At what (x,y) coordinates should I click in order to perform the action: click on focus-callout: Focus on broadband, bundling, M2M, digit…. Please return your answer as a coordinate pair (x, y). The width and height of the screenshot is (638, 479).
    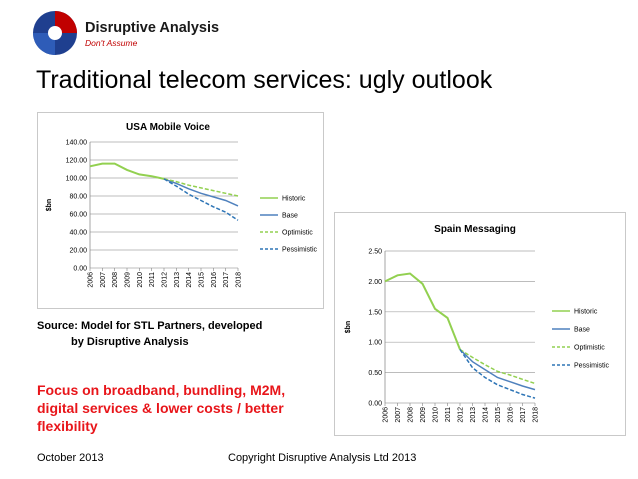
    Looking at the image, I should click on (161, 408).